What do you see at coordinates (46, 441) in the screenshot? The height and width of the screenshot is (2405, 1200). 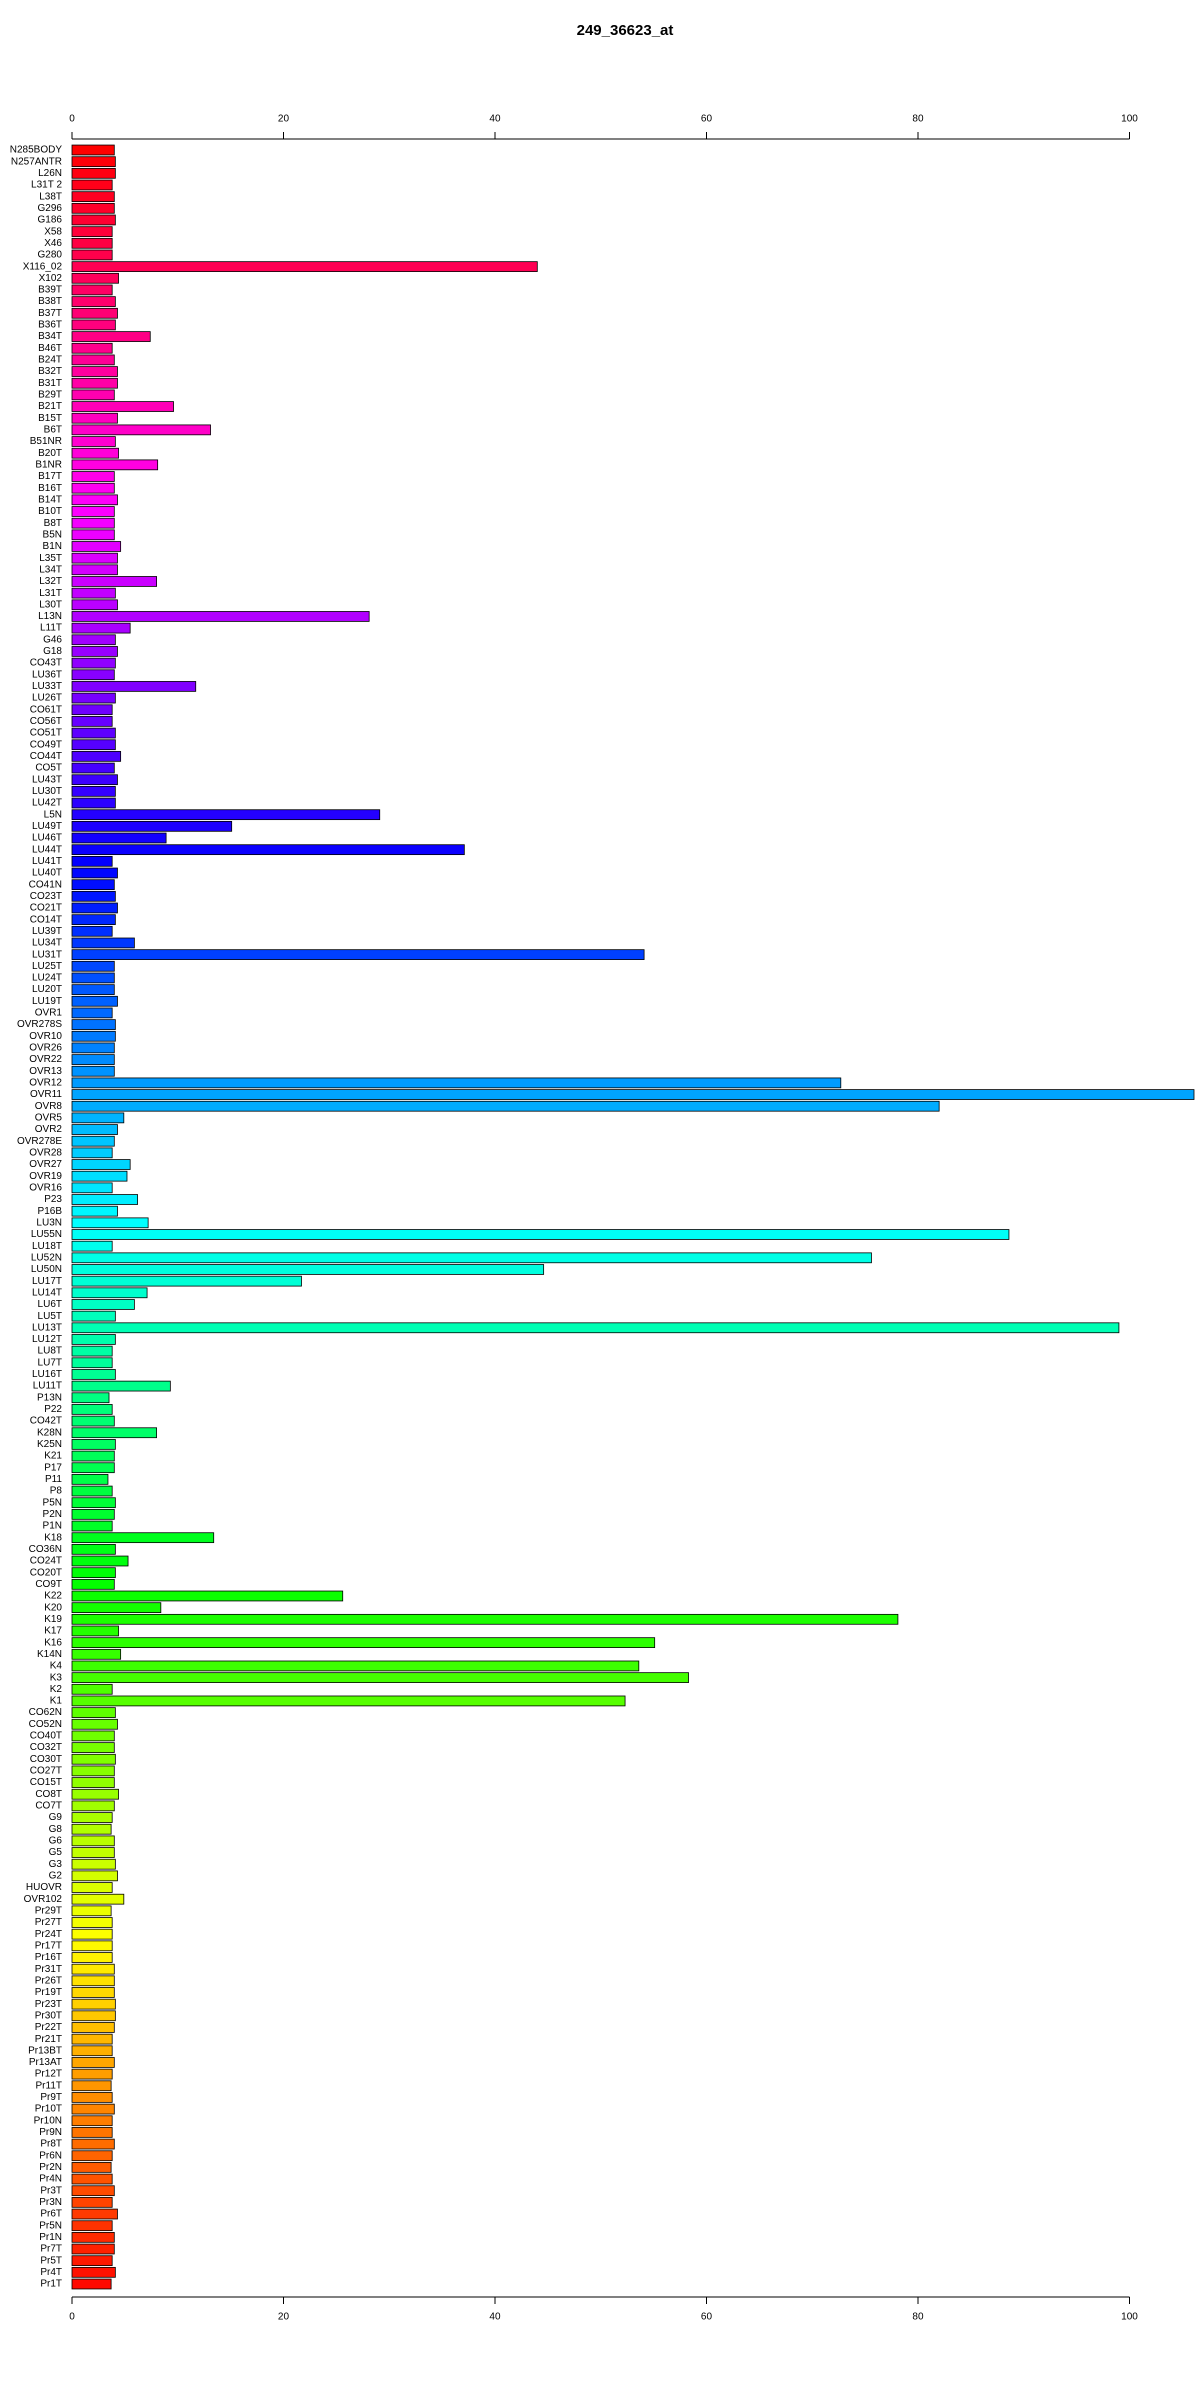 I see `y-tick-label: B51NR` at bounding box center [46, 441].